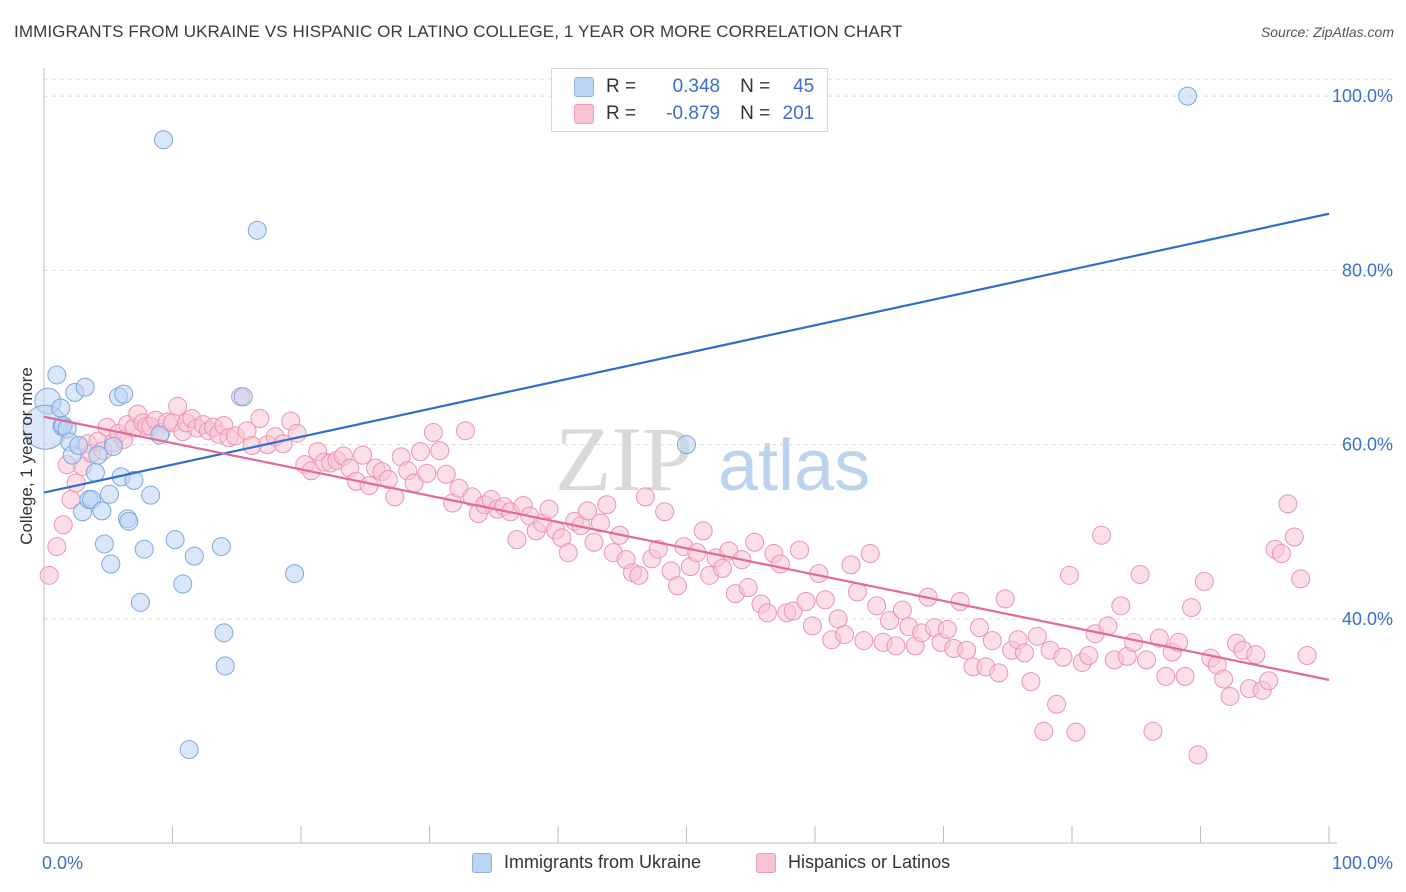 Image resolution: width=1406 pixels, height=892 pixels. Describe the element at coordinates (794, 466) in the screenshot. I see `watermark-atlas: atlas` at that location.